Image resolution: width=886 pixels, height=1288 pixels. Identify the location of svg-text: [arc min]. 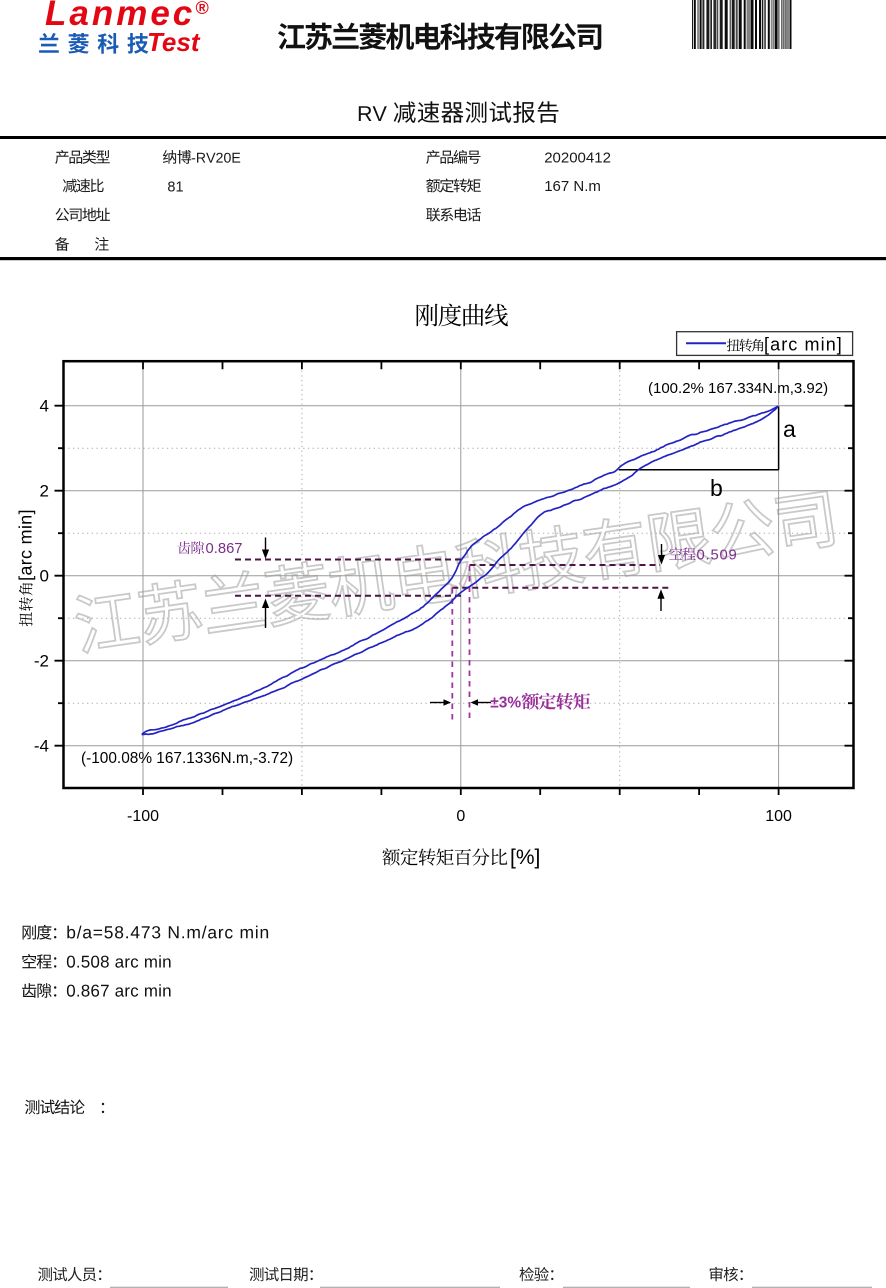
(803, 344).